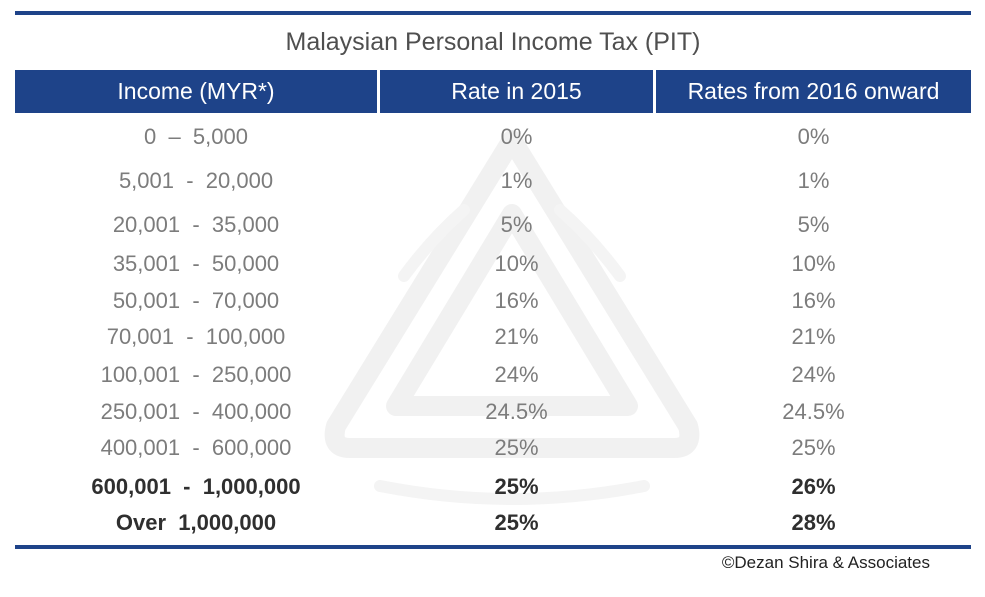  What do you see at coordinates (493, 137) in the screenshot?
I see `table-row: 0 – 5,000 0% 0%` at bounding box center [493, 137].